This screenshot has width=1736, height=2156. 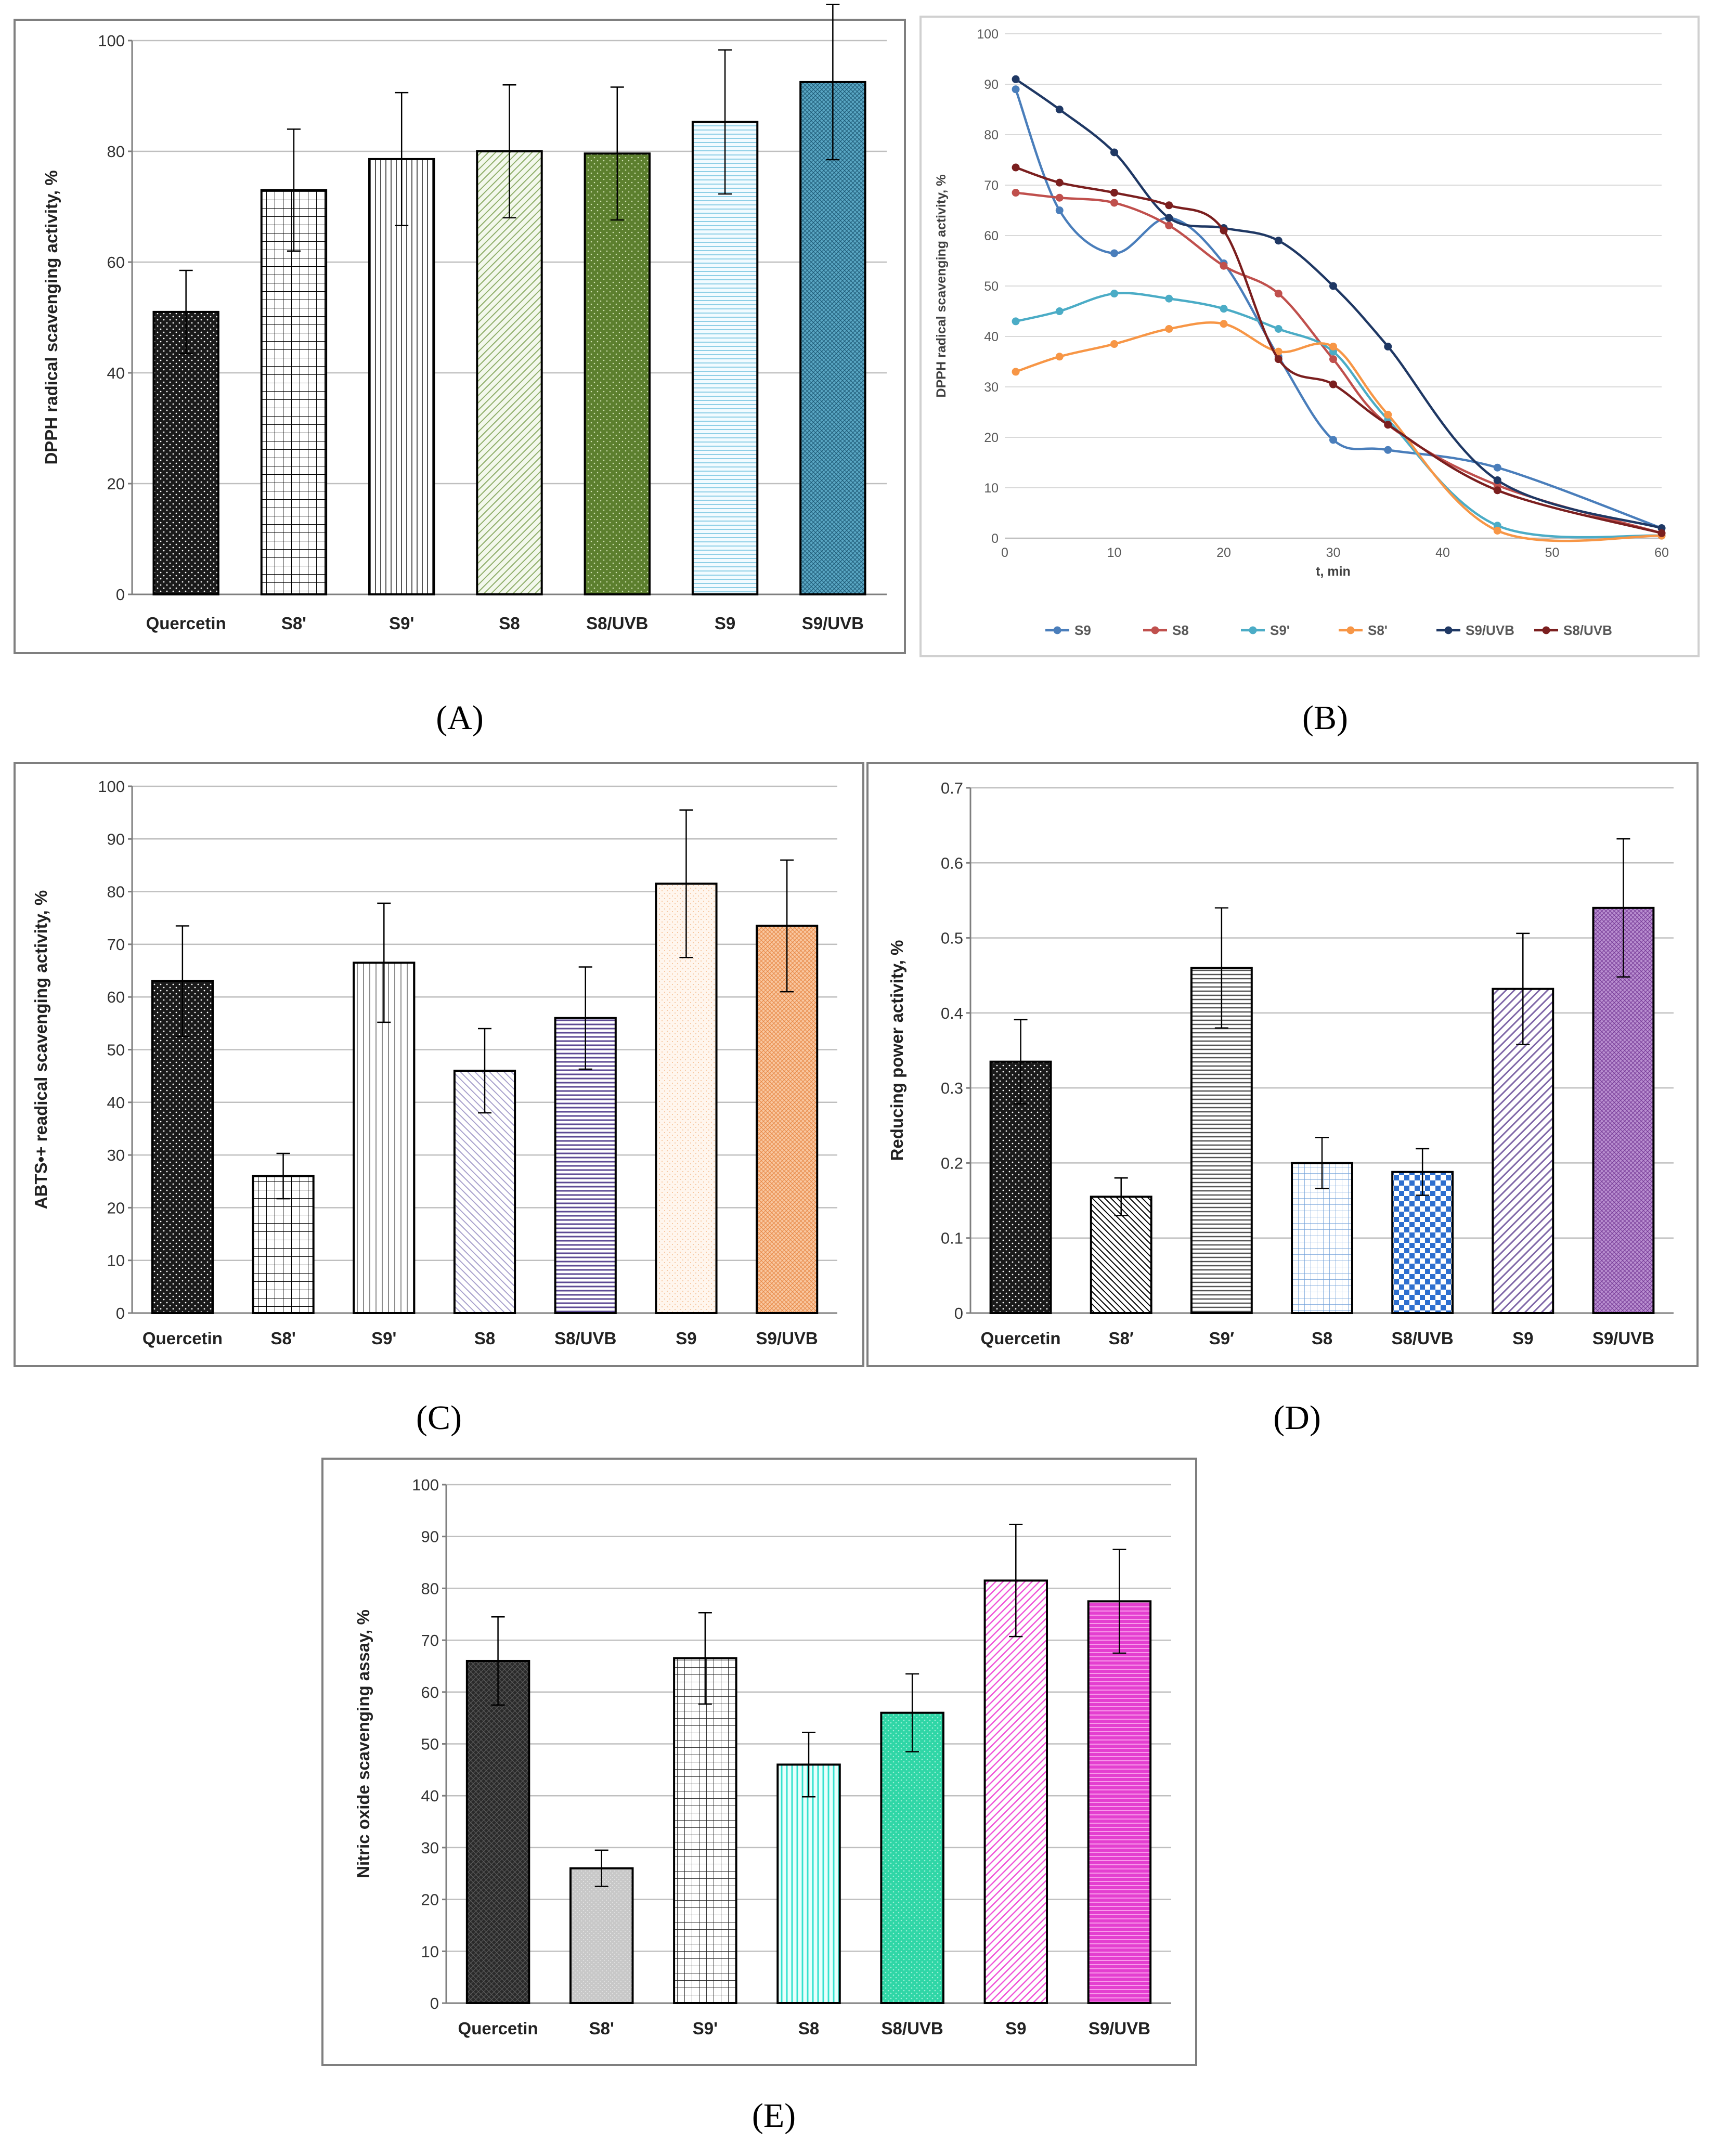 I want to click on panel-label: (D), so click(x=1297, y=1418).